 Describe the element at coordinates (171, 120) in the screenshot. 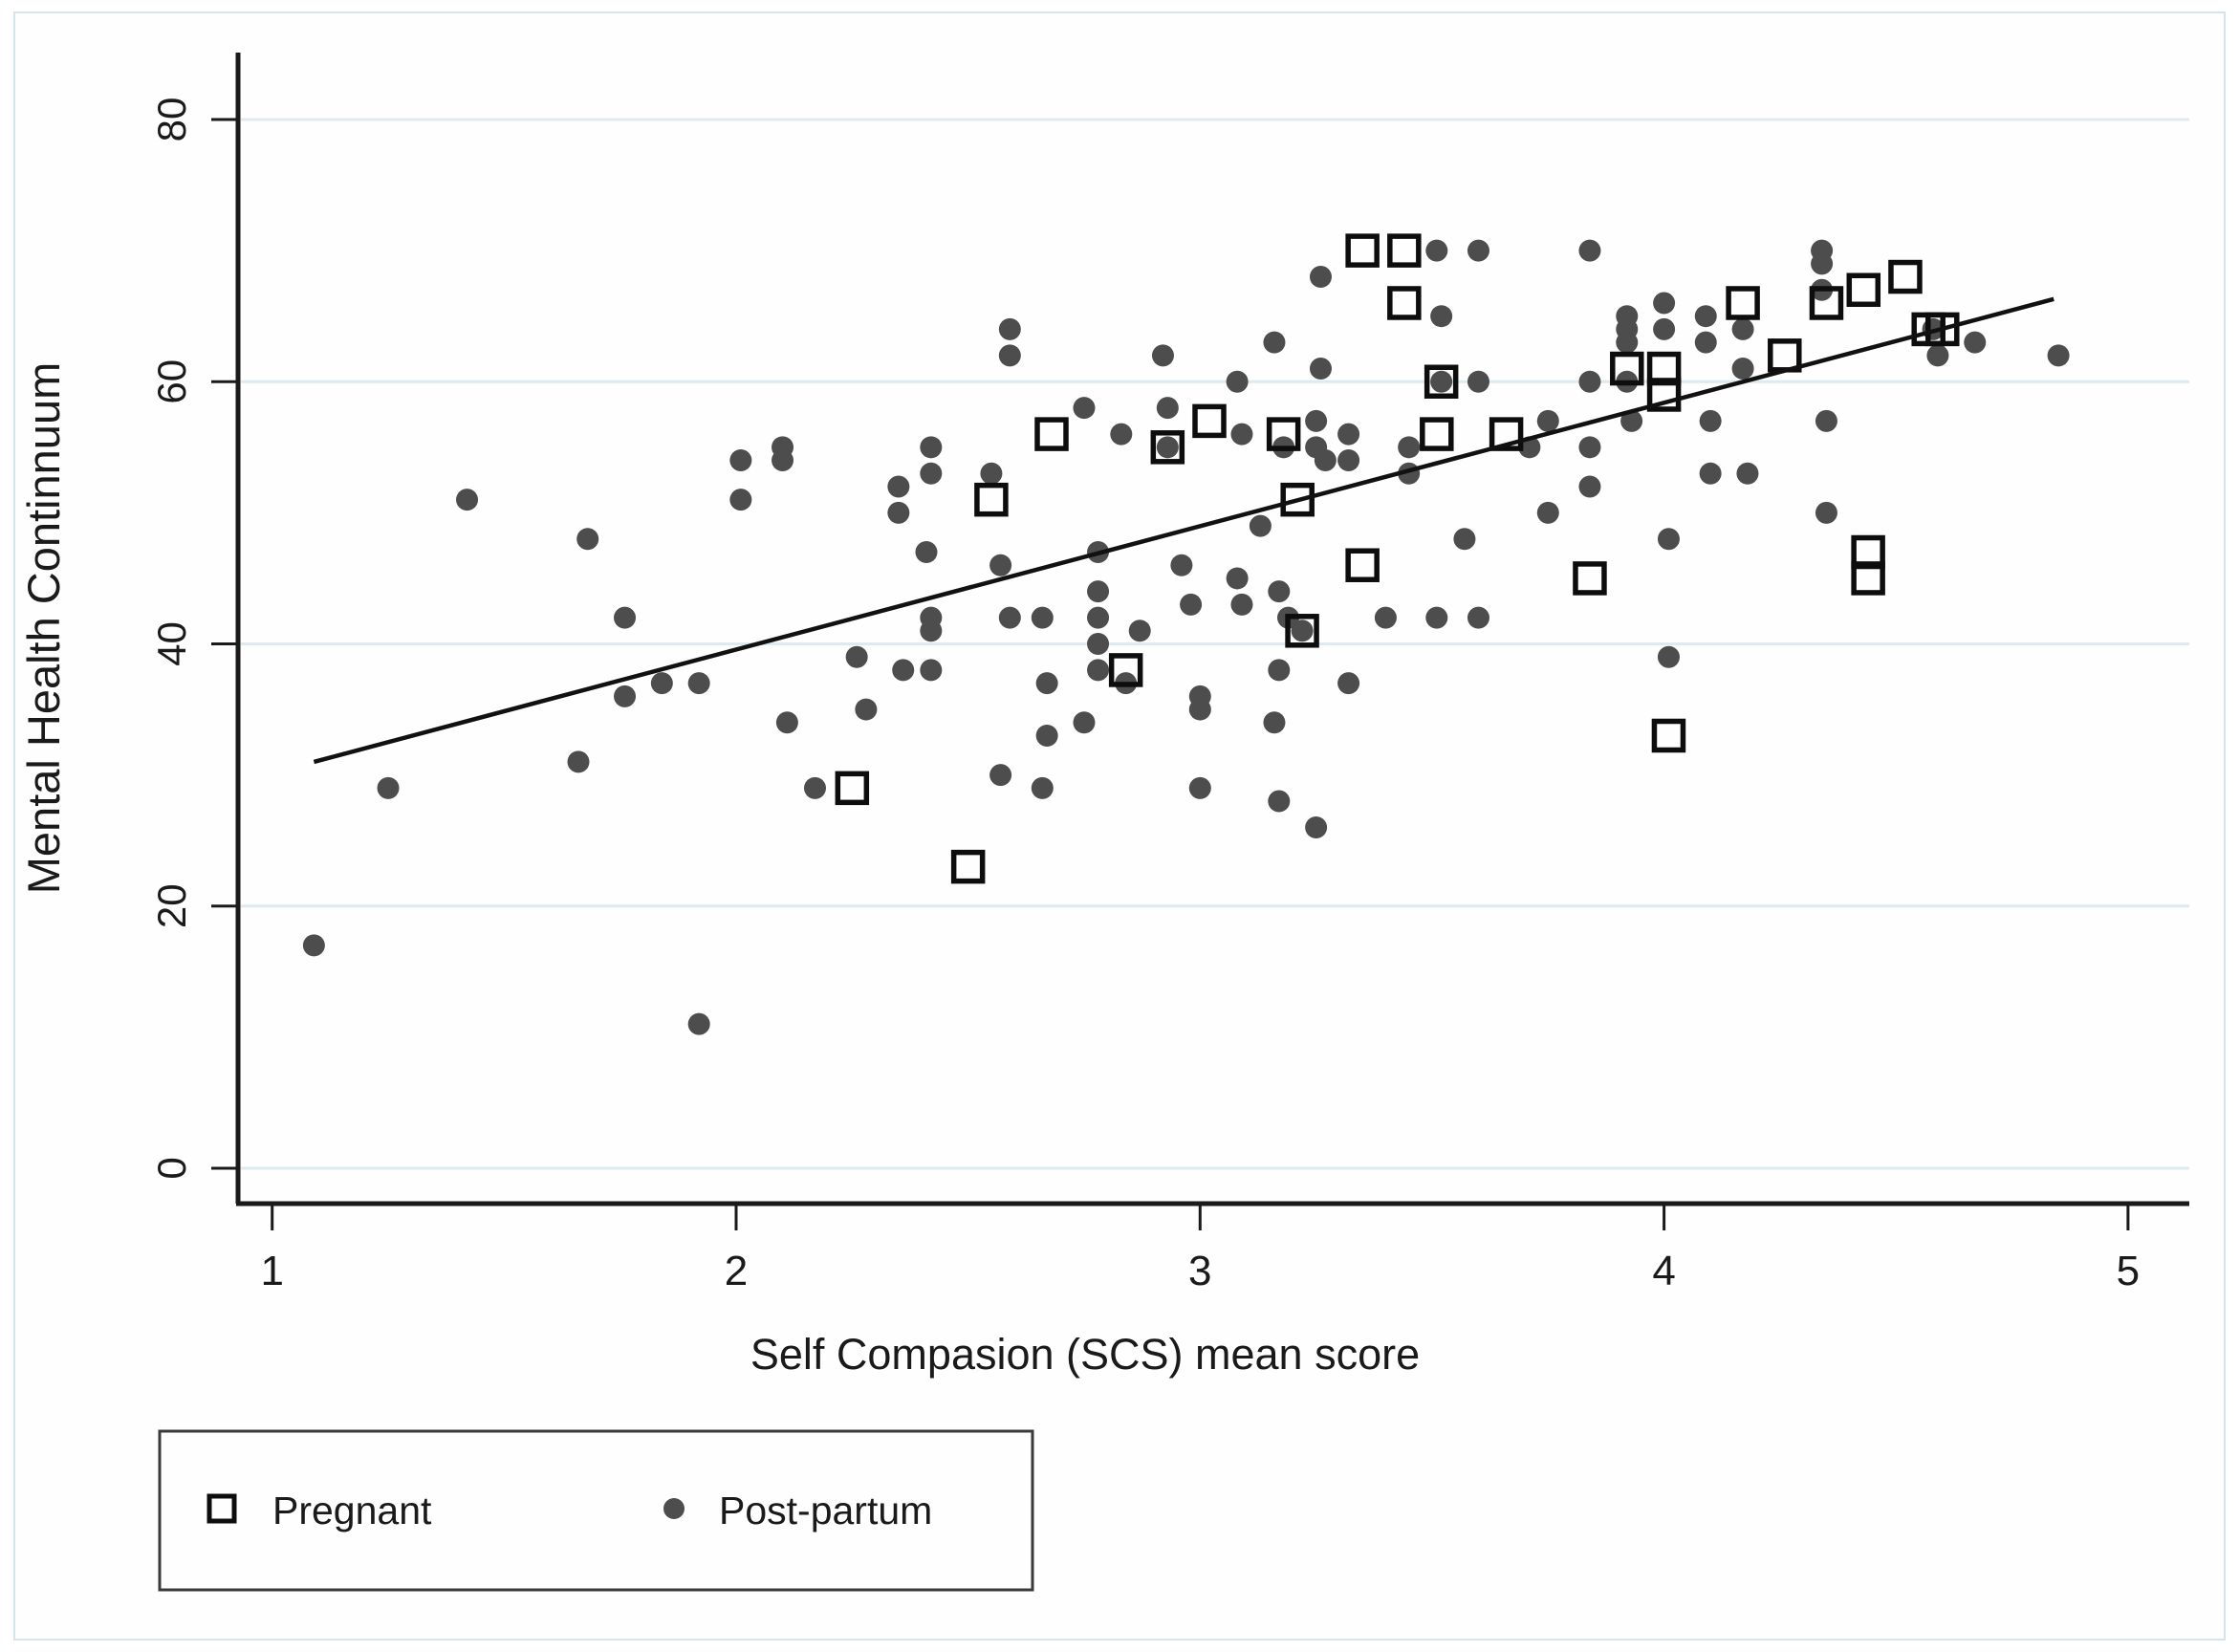

I see `y-tick-label-80: 80` at that location.